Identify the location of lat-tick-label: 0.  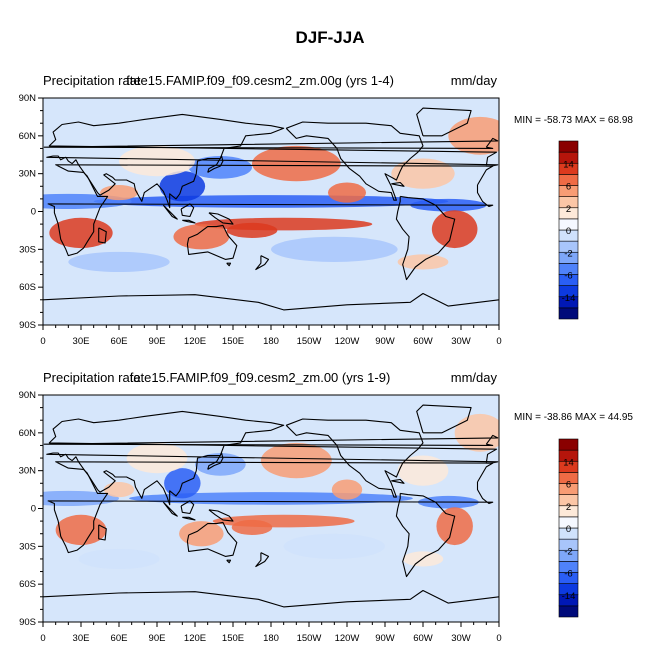
(33, 509).